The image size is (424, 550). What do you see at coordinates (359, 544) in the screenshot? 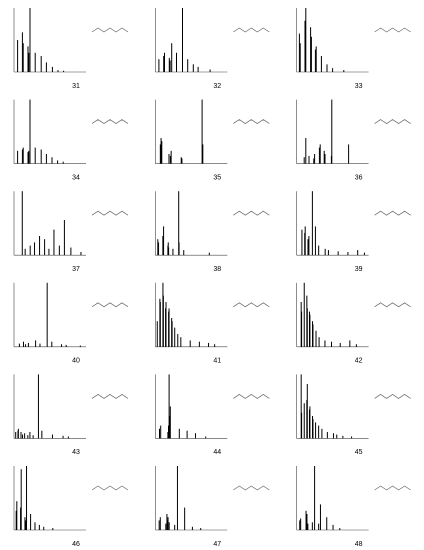
I see `panel-number: 48` at bounding box center [359, 544].